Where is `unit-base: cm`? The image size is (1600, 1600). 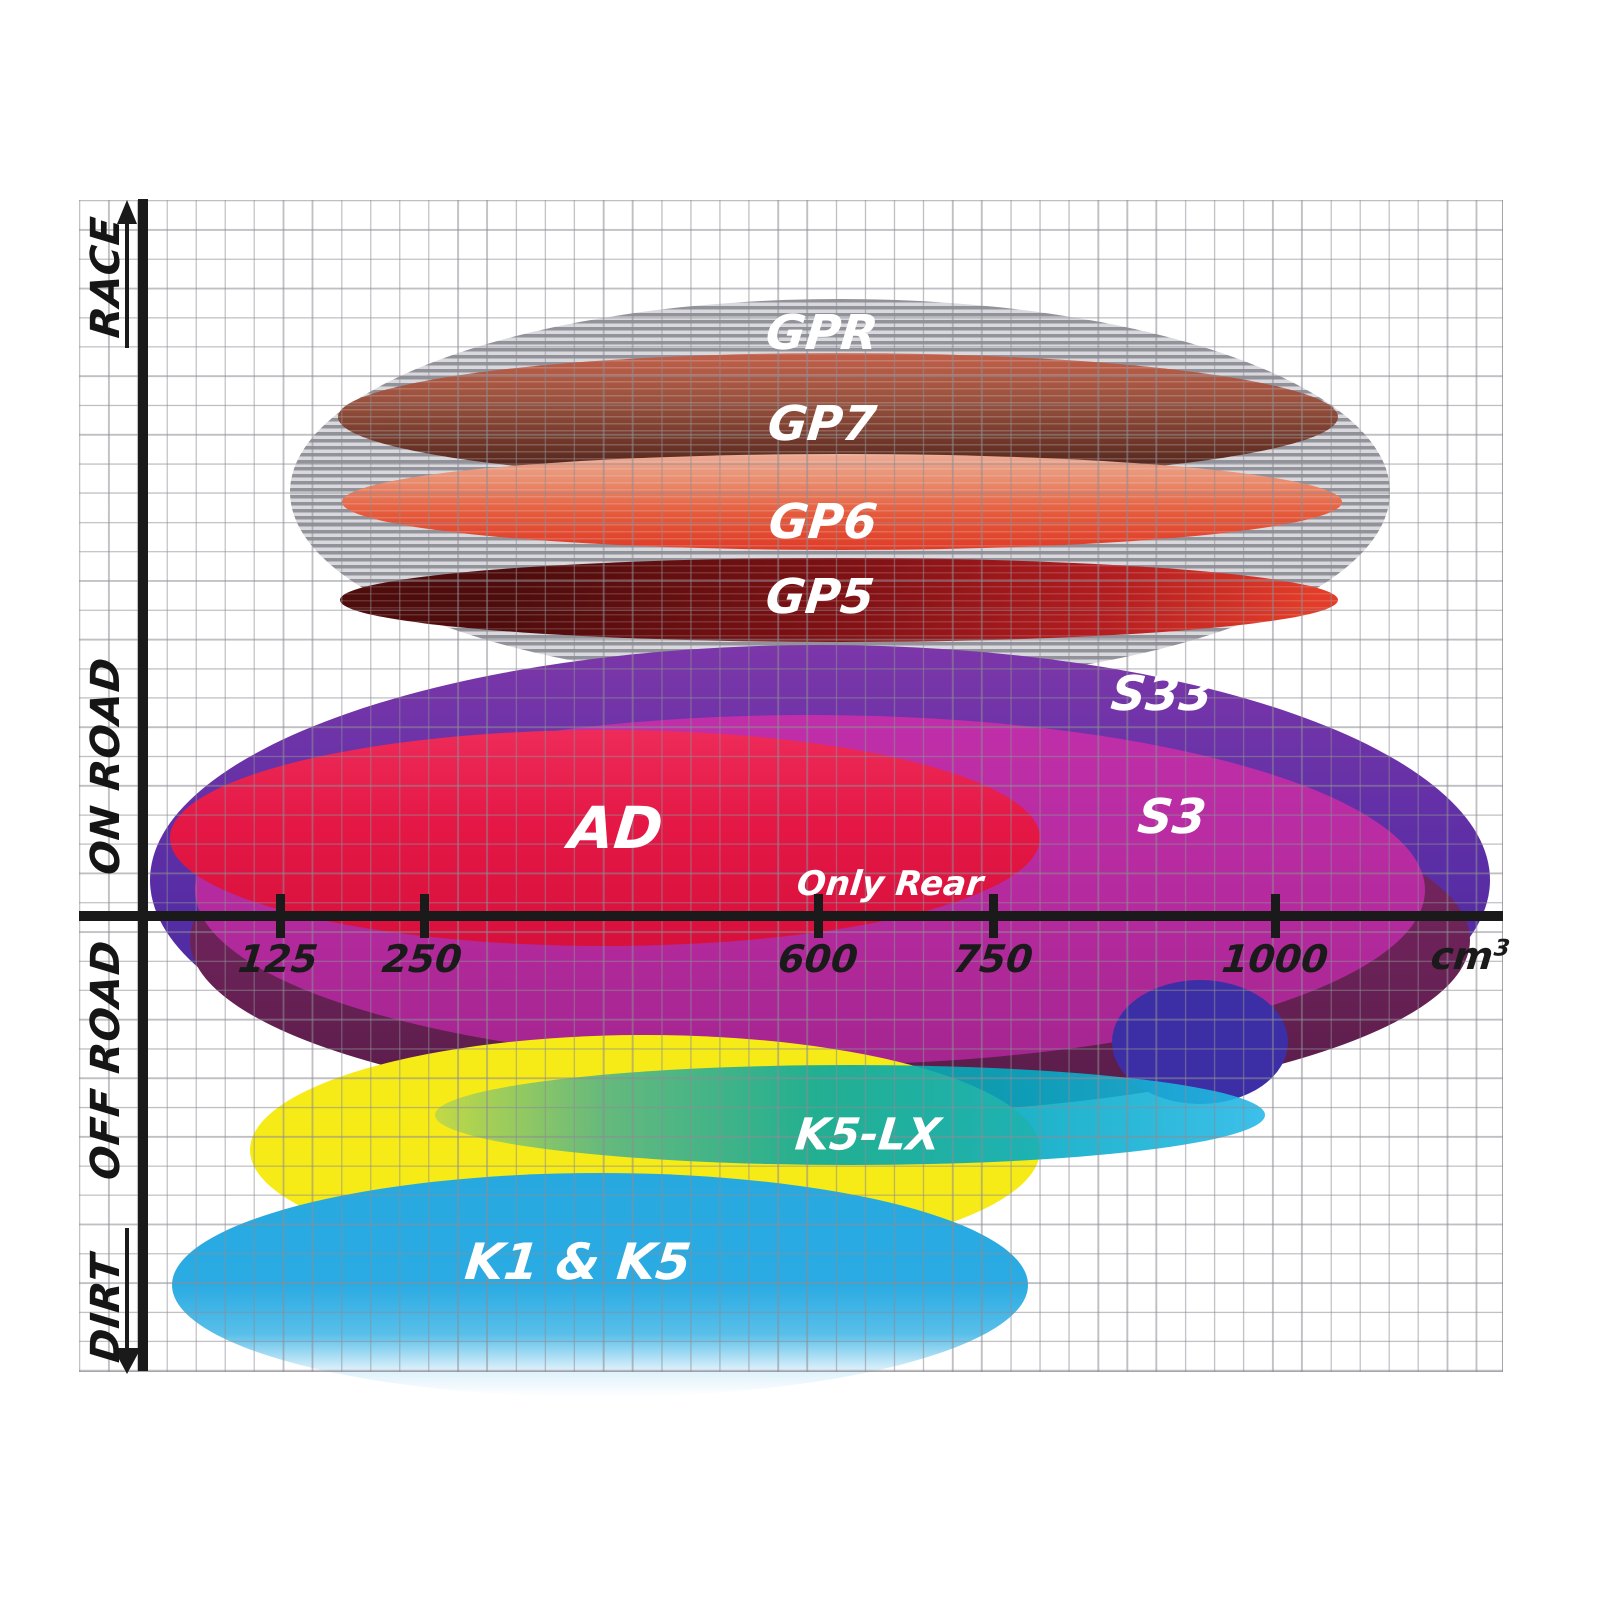 unit-base: cm is located at coordinates (1462, 956).